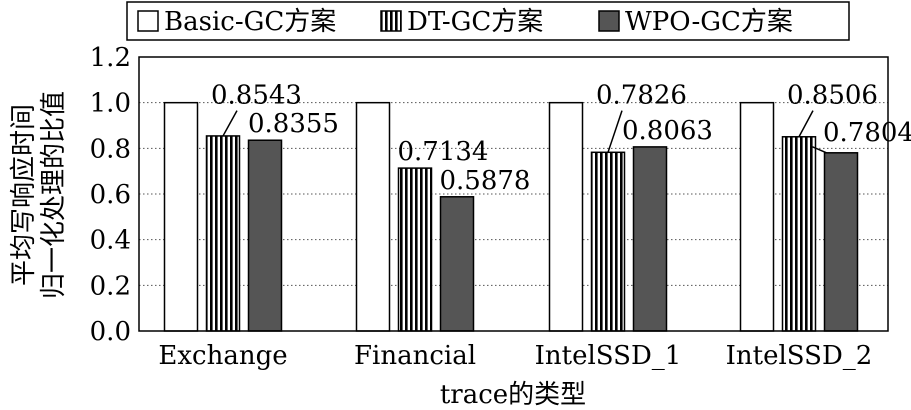 The image size is (911, 410). What do you see at coordinates (391, 21) in the screenshot?
I see `legend-swatch-dt` at bounding box center [391, 21].